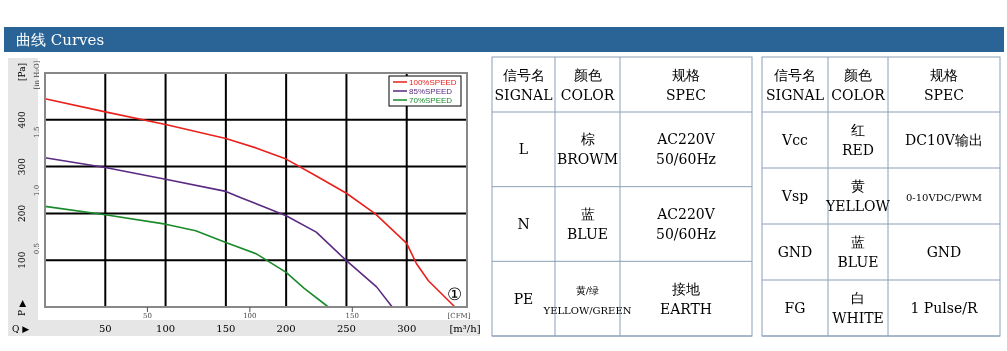 Image resolution: width=1007 pixels, height=351 pixels. Describe the element at coordinates (22, 166) in the screenshot. I see `y-tick-label: 300` at that location.